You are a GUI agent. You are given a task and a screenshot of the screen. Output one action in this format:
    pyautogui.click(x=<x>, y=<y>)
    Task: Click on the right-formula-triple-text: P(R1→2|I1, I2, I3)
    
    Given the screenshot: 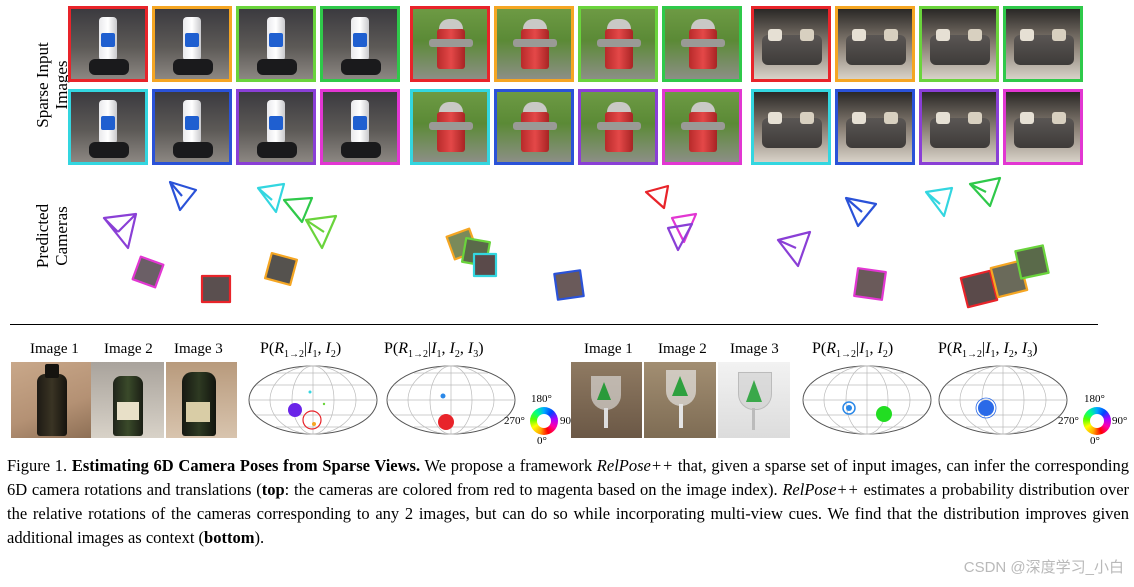 What is the action you would take?
    pyautogui.click(x=988, y=350)
    